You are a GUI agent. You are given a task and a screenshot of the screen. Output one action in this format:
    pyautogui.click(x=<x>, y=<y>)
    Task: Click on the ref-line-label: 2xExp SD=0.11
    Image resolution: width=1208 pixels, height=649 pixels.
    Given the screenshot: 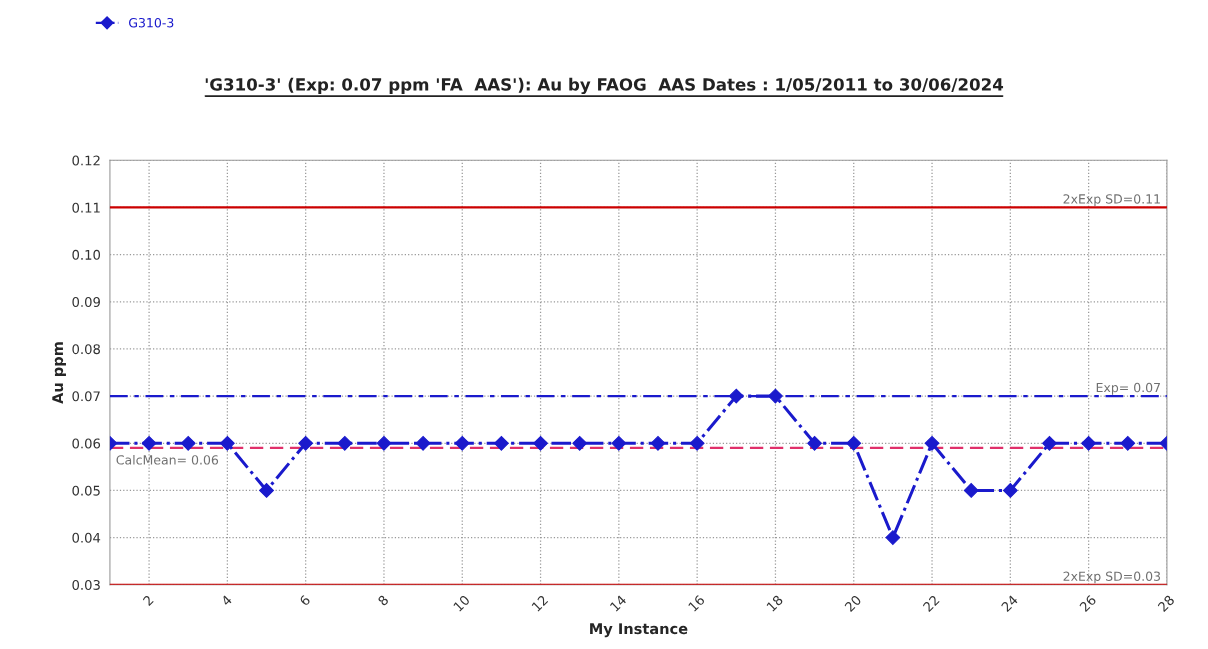 What is the action you would take?
    pyautogui.click(x=1111, y=200)
    